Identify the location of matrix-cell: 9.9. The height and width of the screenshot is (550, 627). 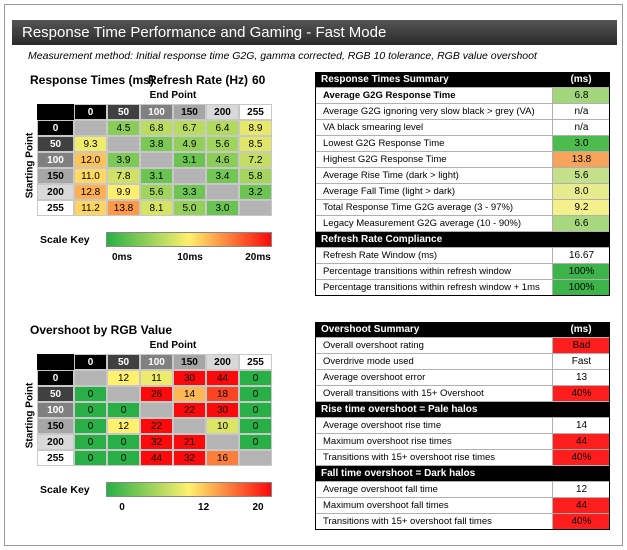
(123, 192).